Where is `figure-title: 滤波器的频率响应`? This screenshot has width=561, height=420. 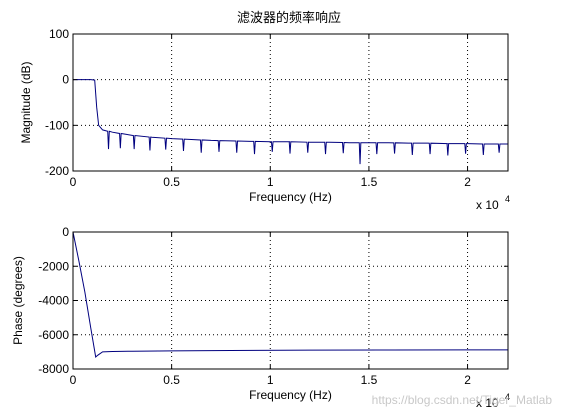
figure-title: 滤波器的频率响应 is located at coordinates (289, 17).